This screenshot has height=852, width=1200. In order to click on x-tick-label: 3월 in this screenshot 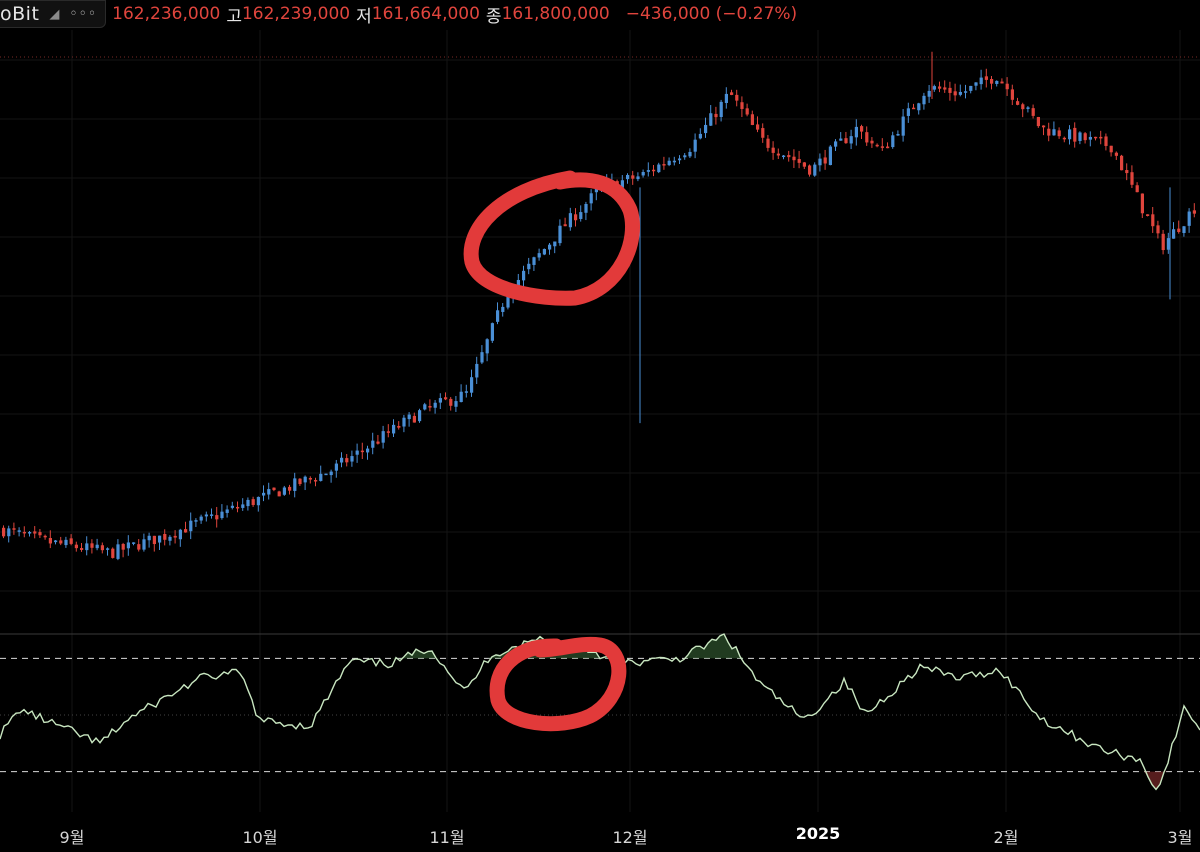, I will do `click(1180, 837)`.